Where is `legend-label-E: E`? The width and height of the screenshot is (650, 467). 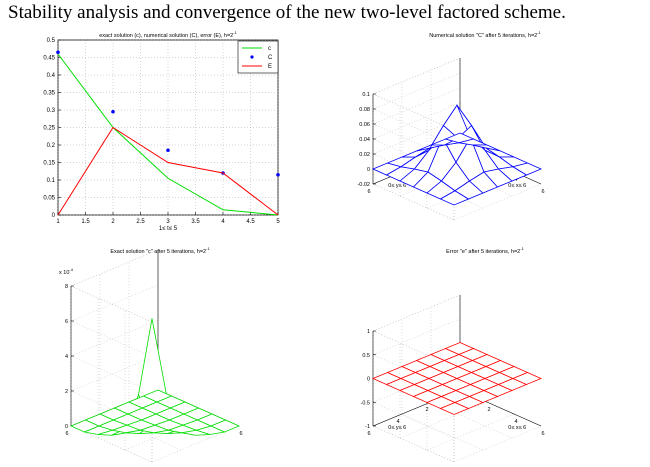
legend-label-E: E is located at coordinates (270, 67).